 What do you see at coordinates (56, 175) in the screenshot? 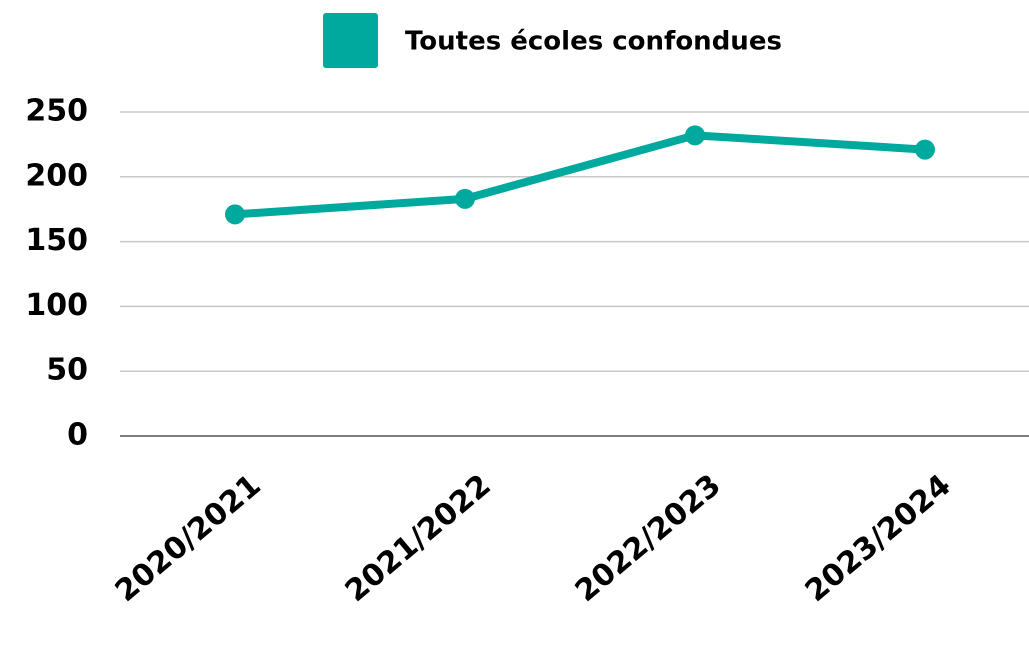
I see `y-tick-label: 200` at bounding box center [56, 175].